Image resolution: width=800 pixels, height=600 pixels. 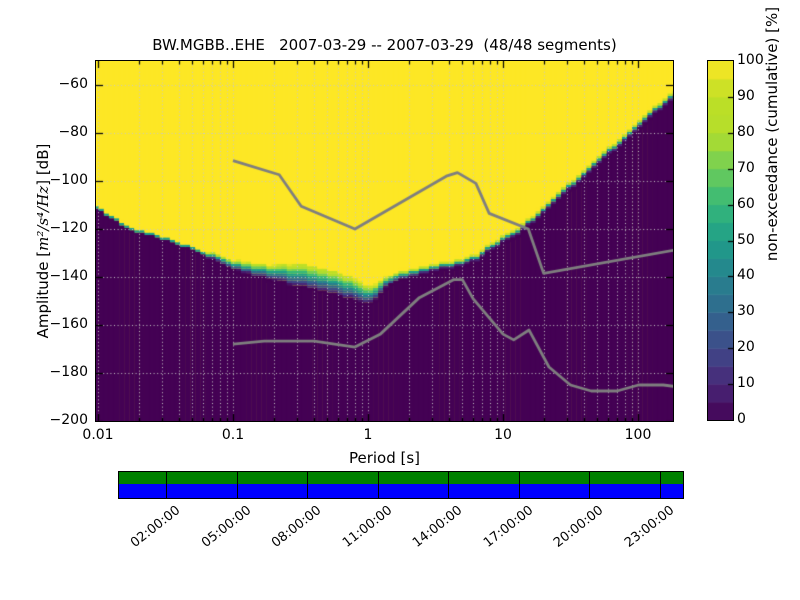 What do you see at coordinates (746, 275) in the screenshot?
I see `colorbar-tick-label: 40` at bounding box center [746, 275].